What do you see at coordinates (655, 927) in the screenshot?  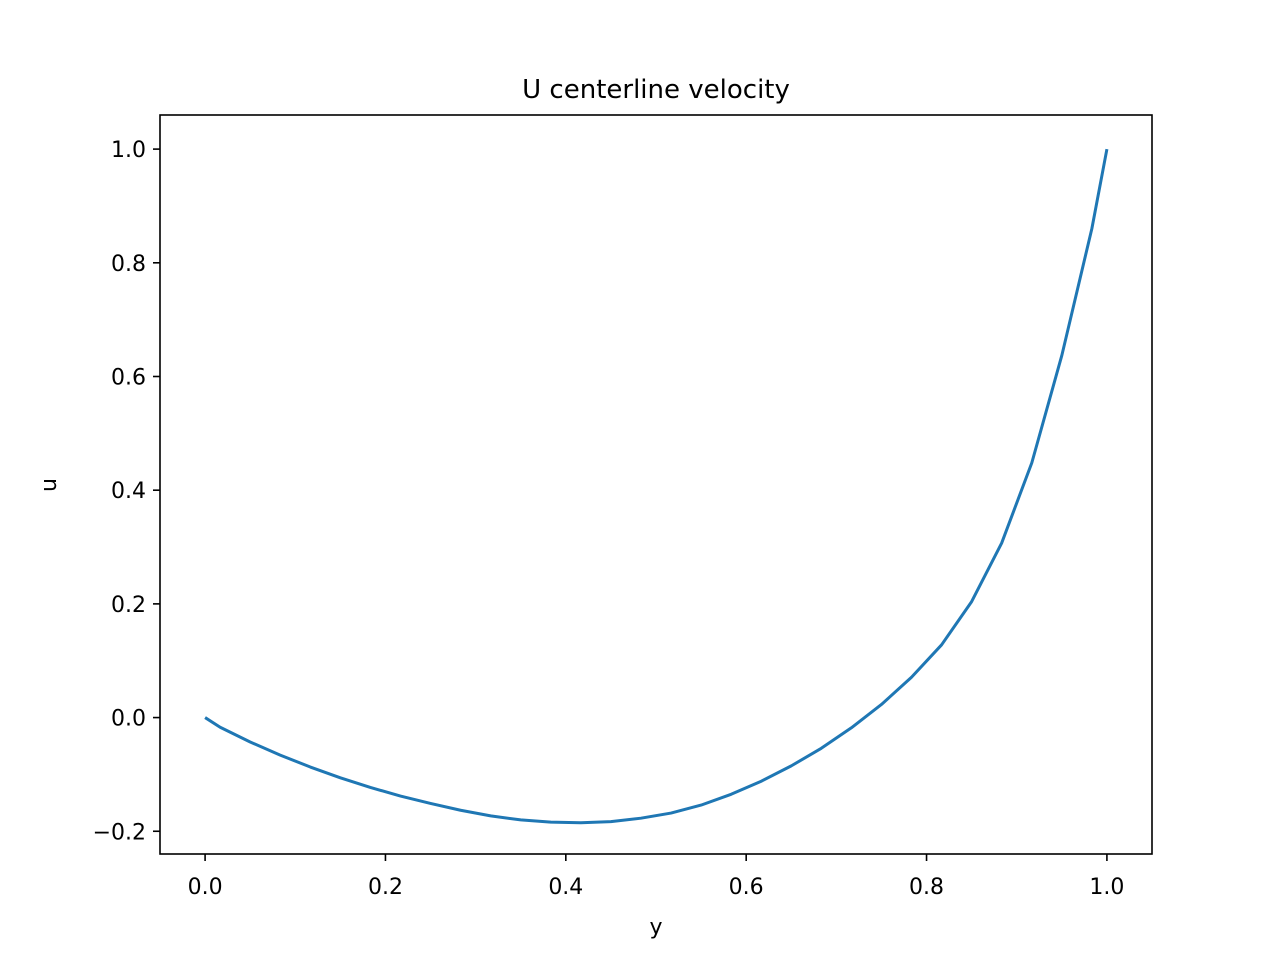 I see `x-axis-label: y` at bounding box center [655, 927].